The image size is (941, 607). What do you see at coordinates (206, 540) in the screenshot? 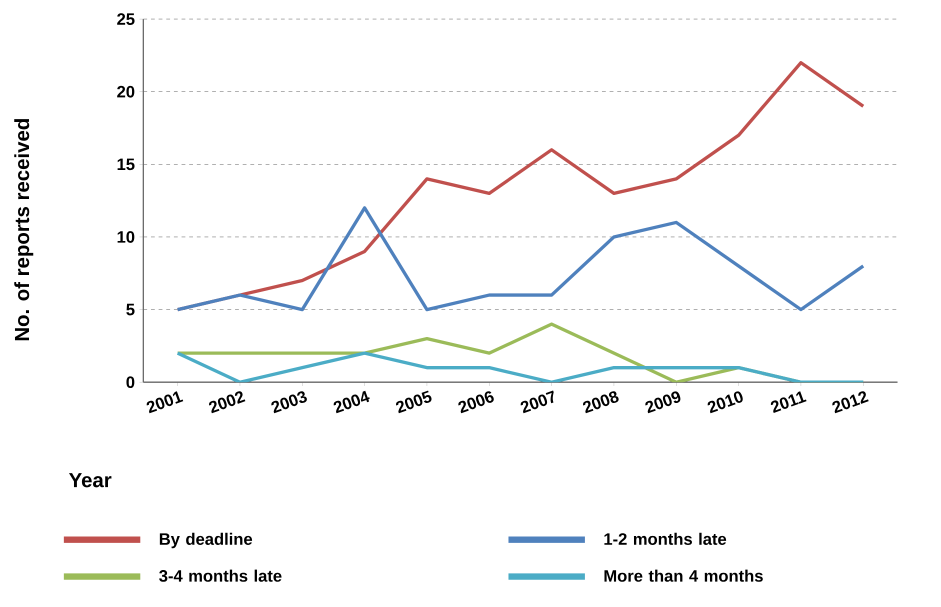
I see `legend-label: By deadline` at bounding box center [206, 540].